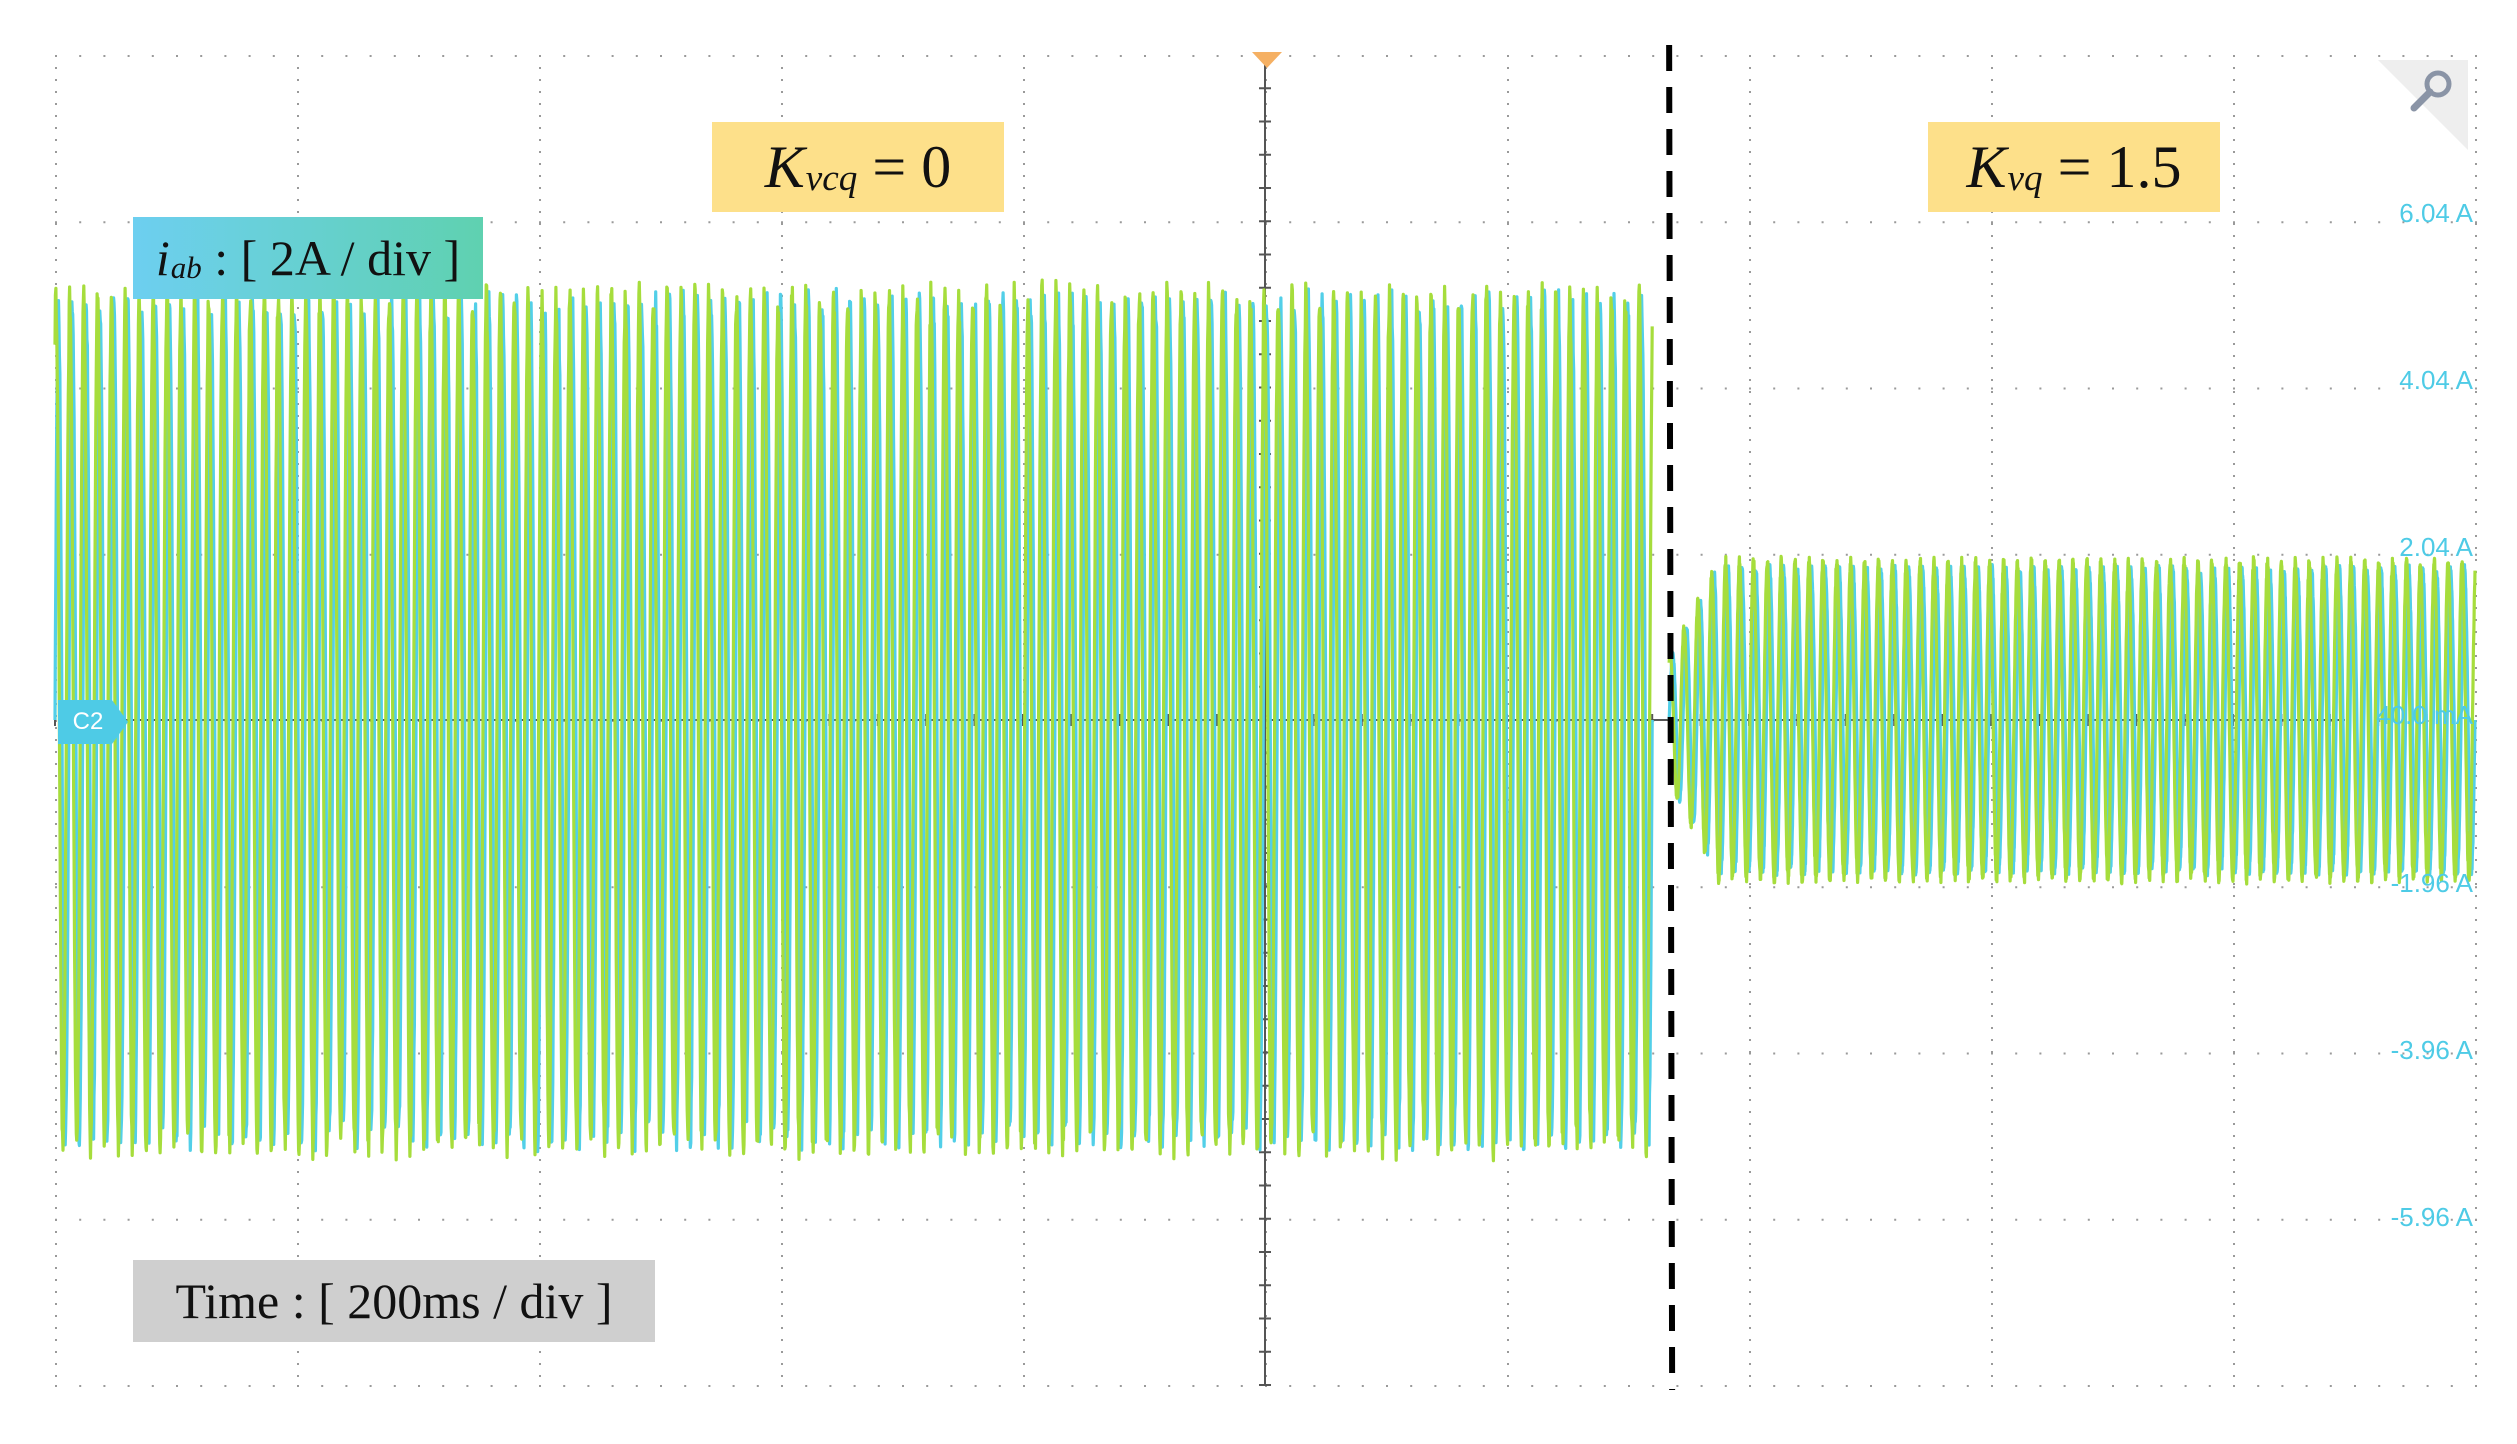 The image size is (2517, 1444). Describe the element at coordinates (2112, 166) in the screenshot. I see `annotation-value: = 1.5` at that location.